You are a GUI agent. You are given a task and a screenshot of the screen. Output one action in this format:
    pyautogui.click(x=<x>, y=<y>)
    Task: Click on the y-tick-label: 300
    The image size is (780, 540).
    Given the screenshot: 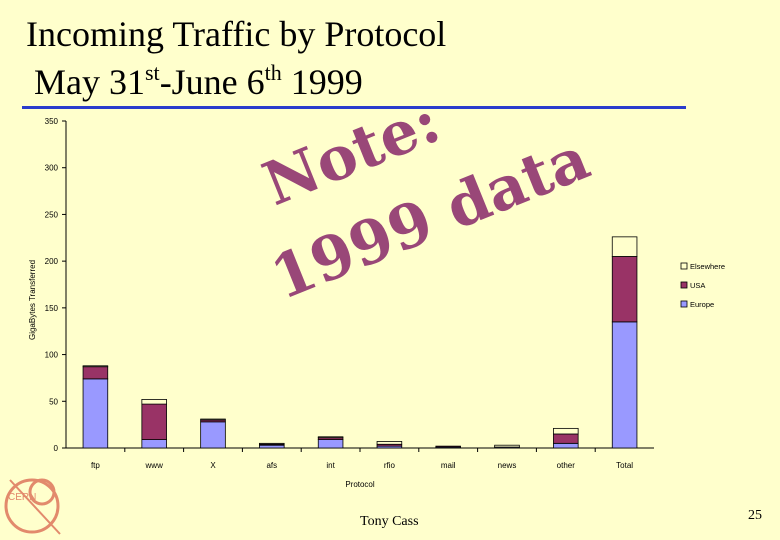 What is the action you would take?
    pyautogui.click(x=52, y=168)
    